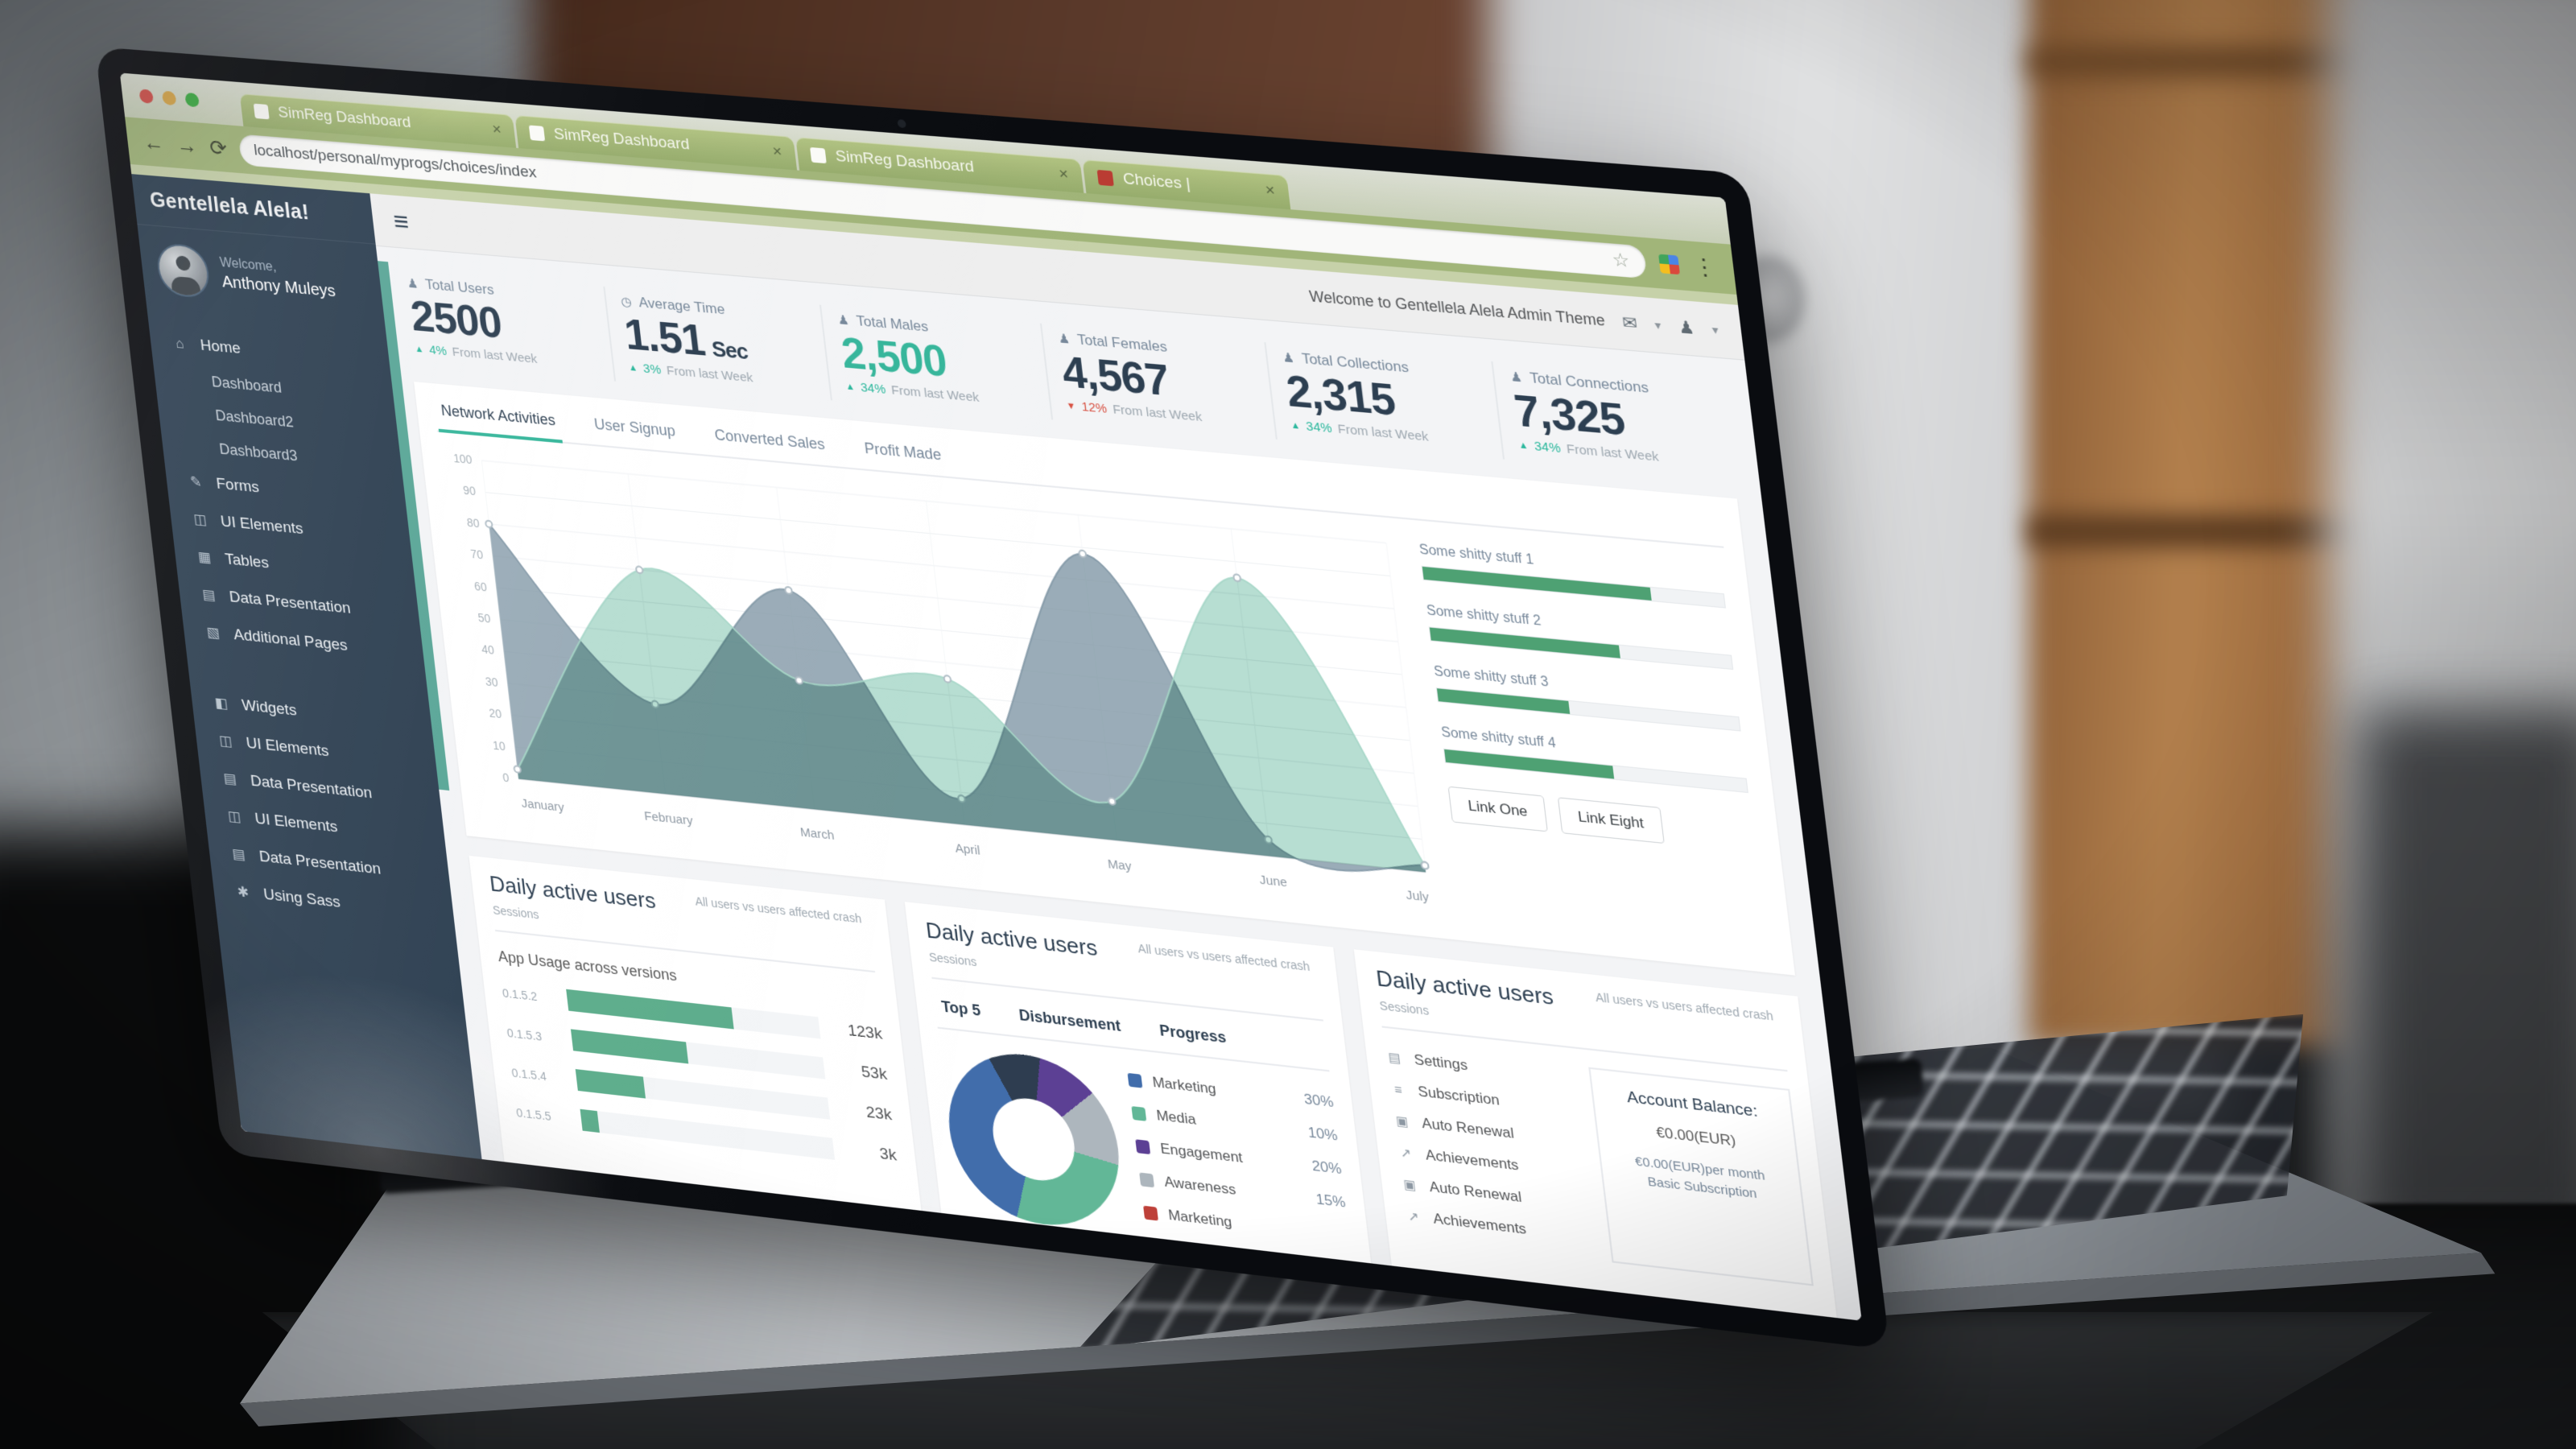 This screenshot has width=2576, height=1449. Describe the element at coordinates (183, 270) in the screenshot. I see `avatar` at that location.